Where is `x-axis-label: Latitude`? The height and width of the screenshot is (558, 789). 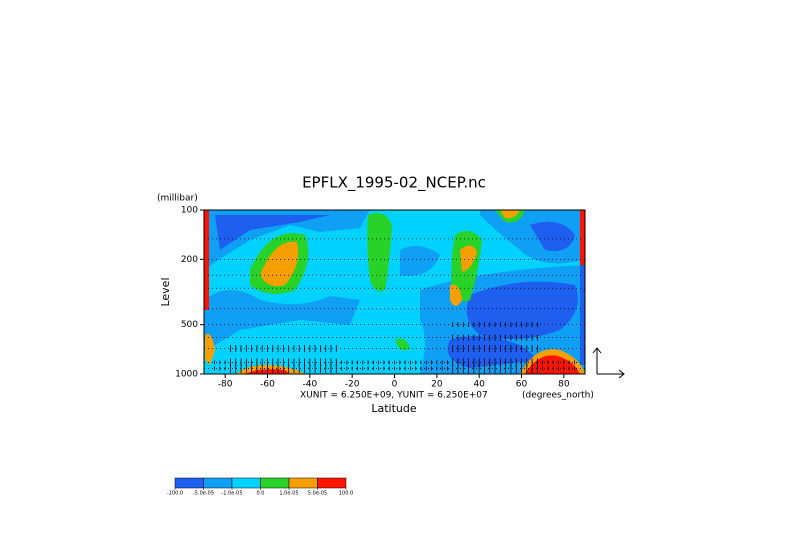
x-axis-label: Latitude is located at coordinates (394, 408).